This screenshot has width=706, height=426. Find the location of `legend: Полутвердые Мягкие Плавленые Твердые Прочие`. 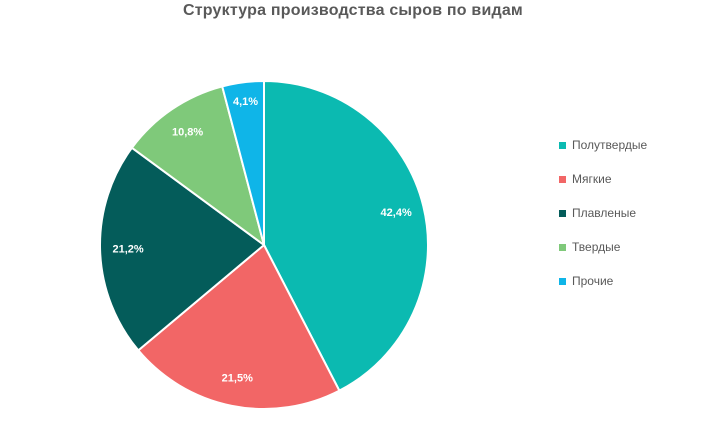

legend: Полутвердые Мягкие Плавленые Твердые Прочие is located at coordinates (603, 222).